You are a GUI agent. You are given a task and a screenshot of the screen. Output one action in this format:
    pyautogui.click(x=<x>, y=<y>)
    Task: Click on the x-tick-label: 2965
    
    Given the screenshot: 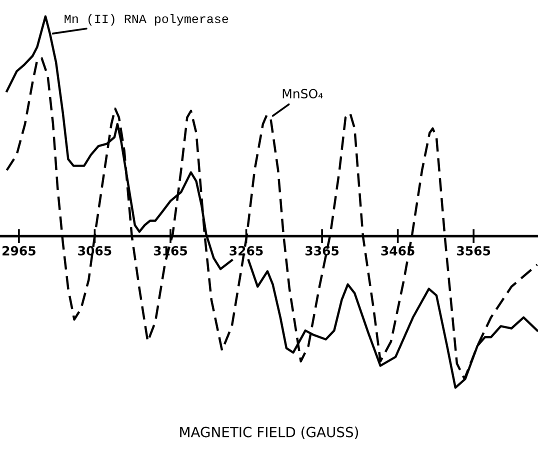 What is the action you would take?
    pyautogui.click(x=19, y=251)
    